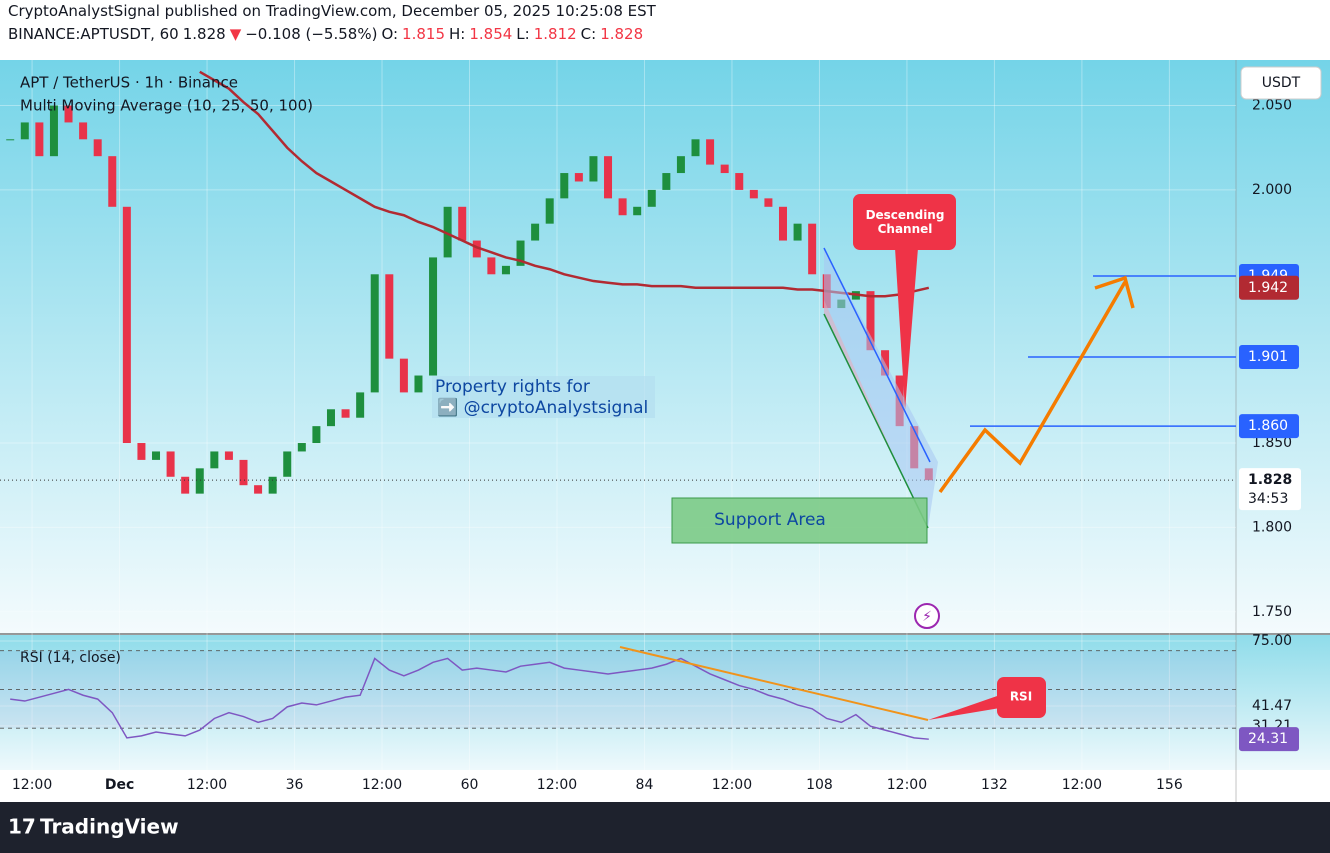 The width and height of the screenshot is (1330, 853). Describe the element at coordinates (470, 785) in the screenshot. I see `x-tick-label: 60` at that location.